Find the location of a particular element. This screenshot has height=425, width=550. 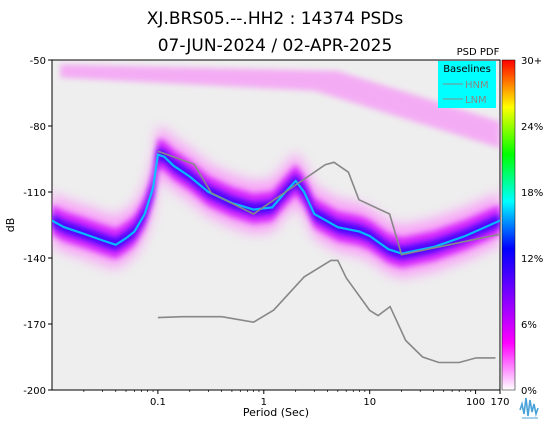

legend-hnm-label: HNM is located at coordinates (477, 85).